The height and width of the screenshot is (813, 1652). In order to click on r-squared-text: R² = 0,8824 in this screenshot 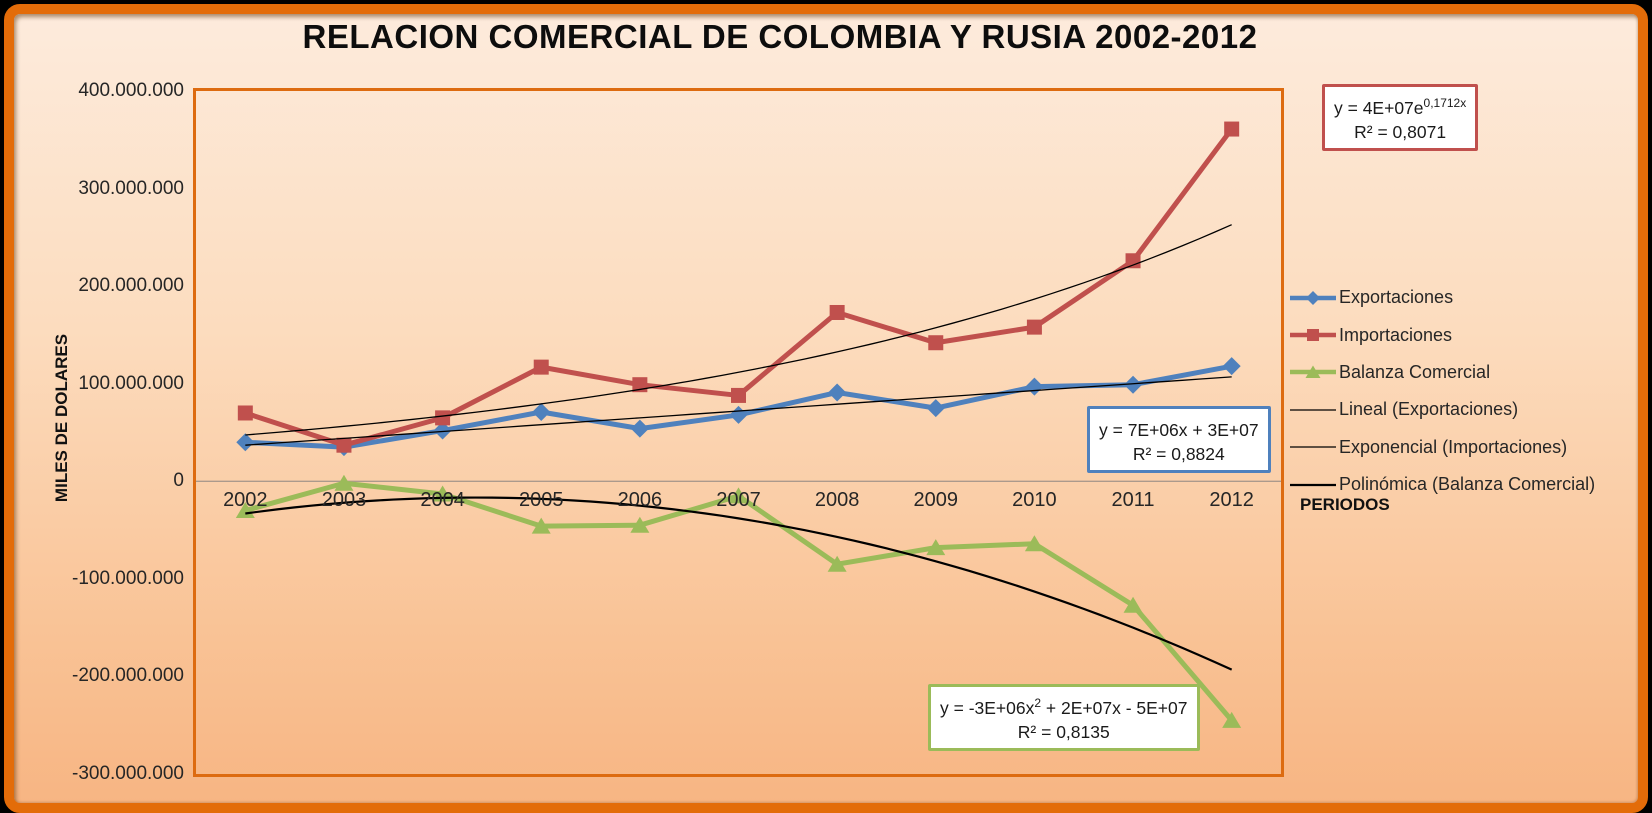, I will do `click(1178, 453)`.